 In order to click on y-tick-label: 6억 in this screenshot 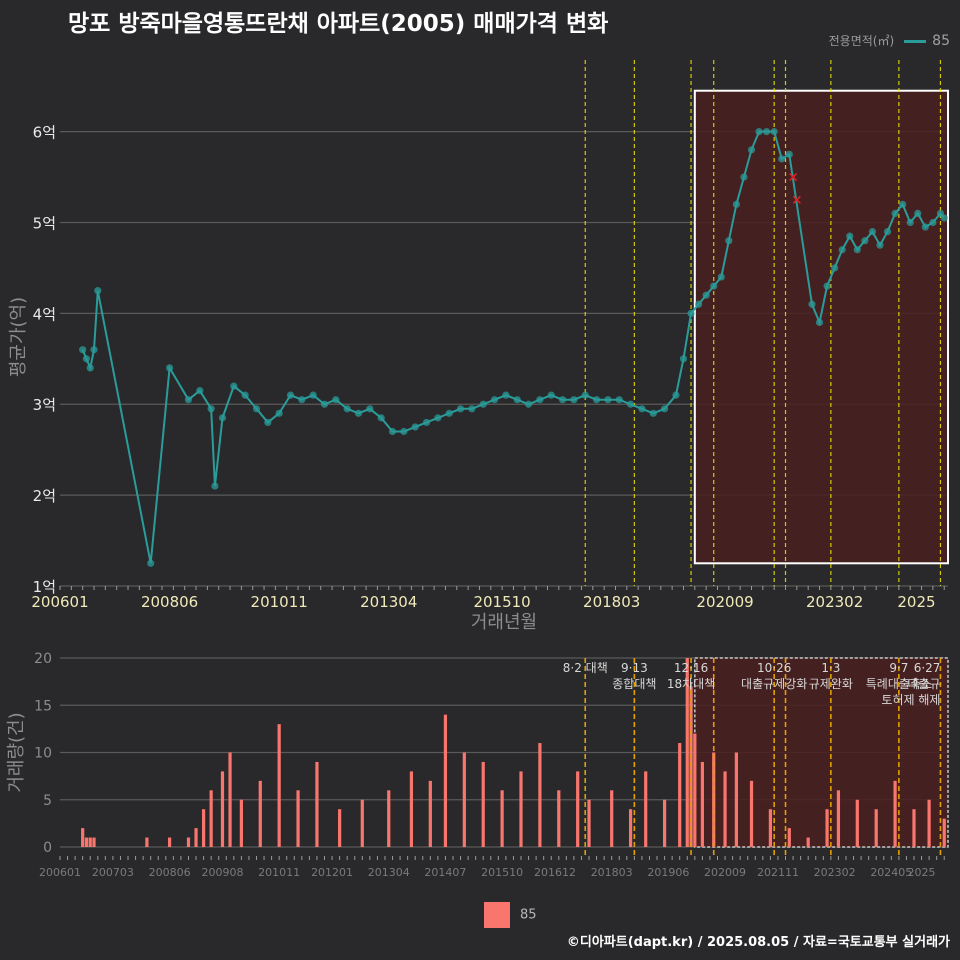, I will do `click(44, 133)`.